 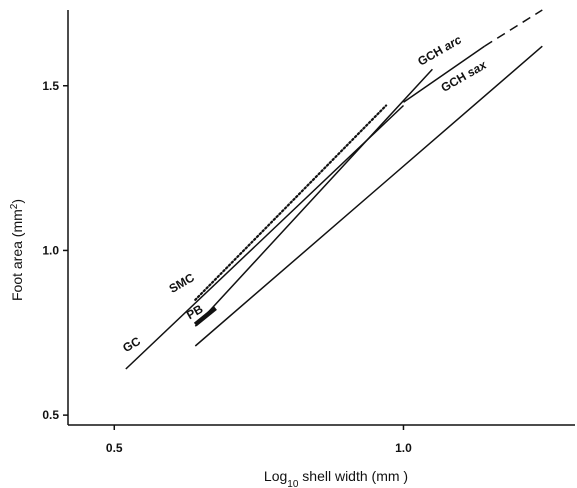 What do you see at coordinates (403, 448) in the screenshot?
I see `x-tick-label: 1.0` at bounding box center [403, 448].